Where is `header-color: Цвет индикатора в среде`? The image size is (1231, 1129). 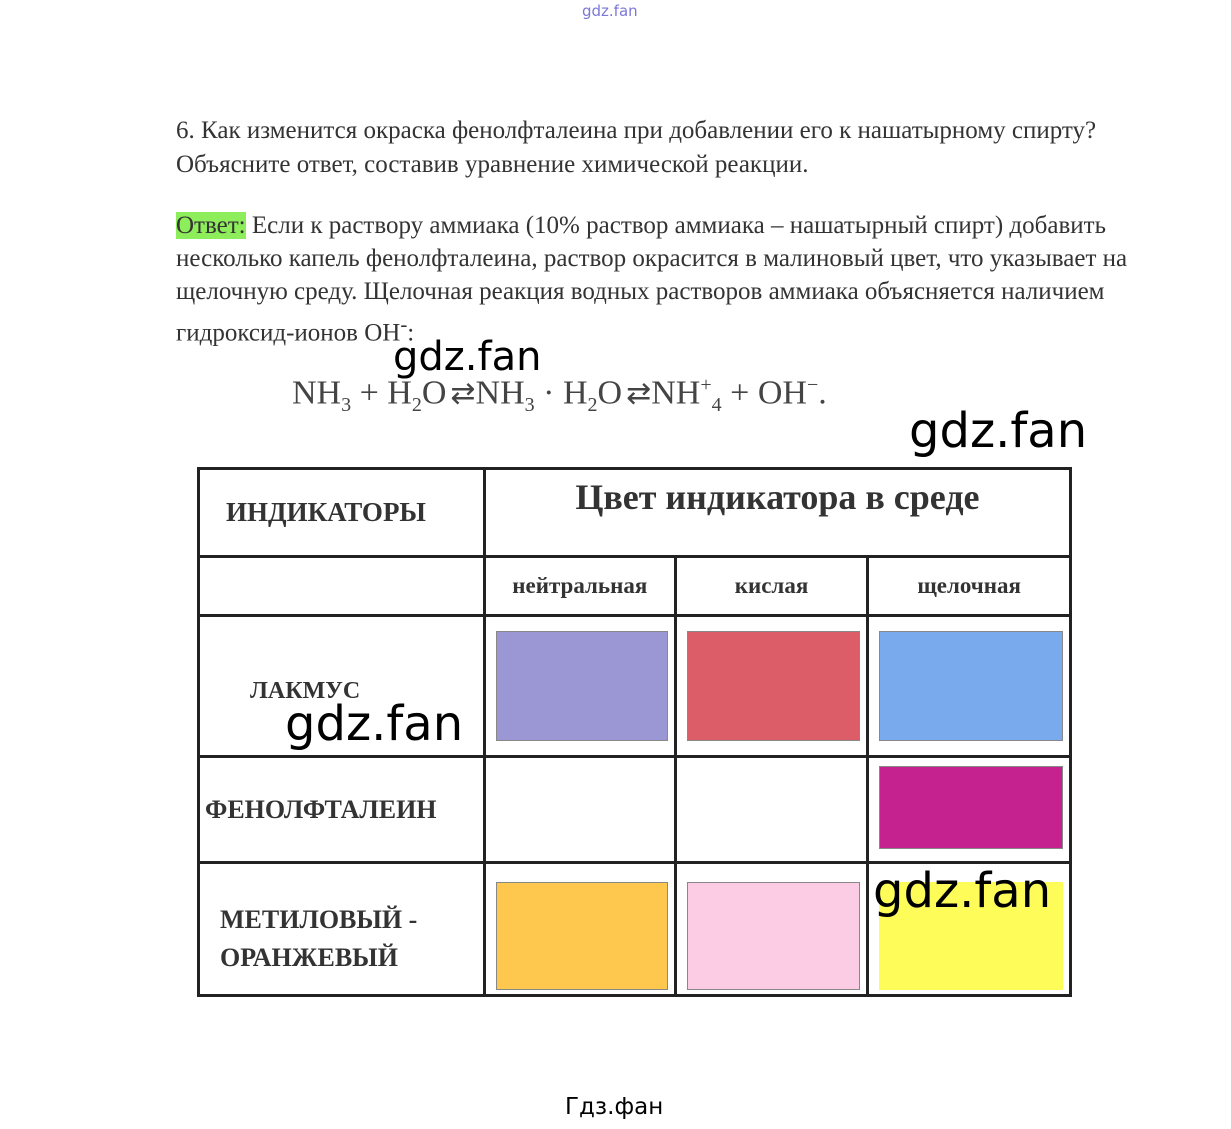
header-color: Цвет индикатора в среде is located at coordinates (777, 512).